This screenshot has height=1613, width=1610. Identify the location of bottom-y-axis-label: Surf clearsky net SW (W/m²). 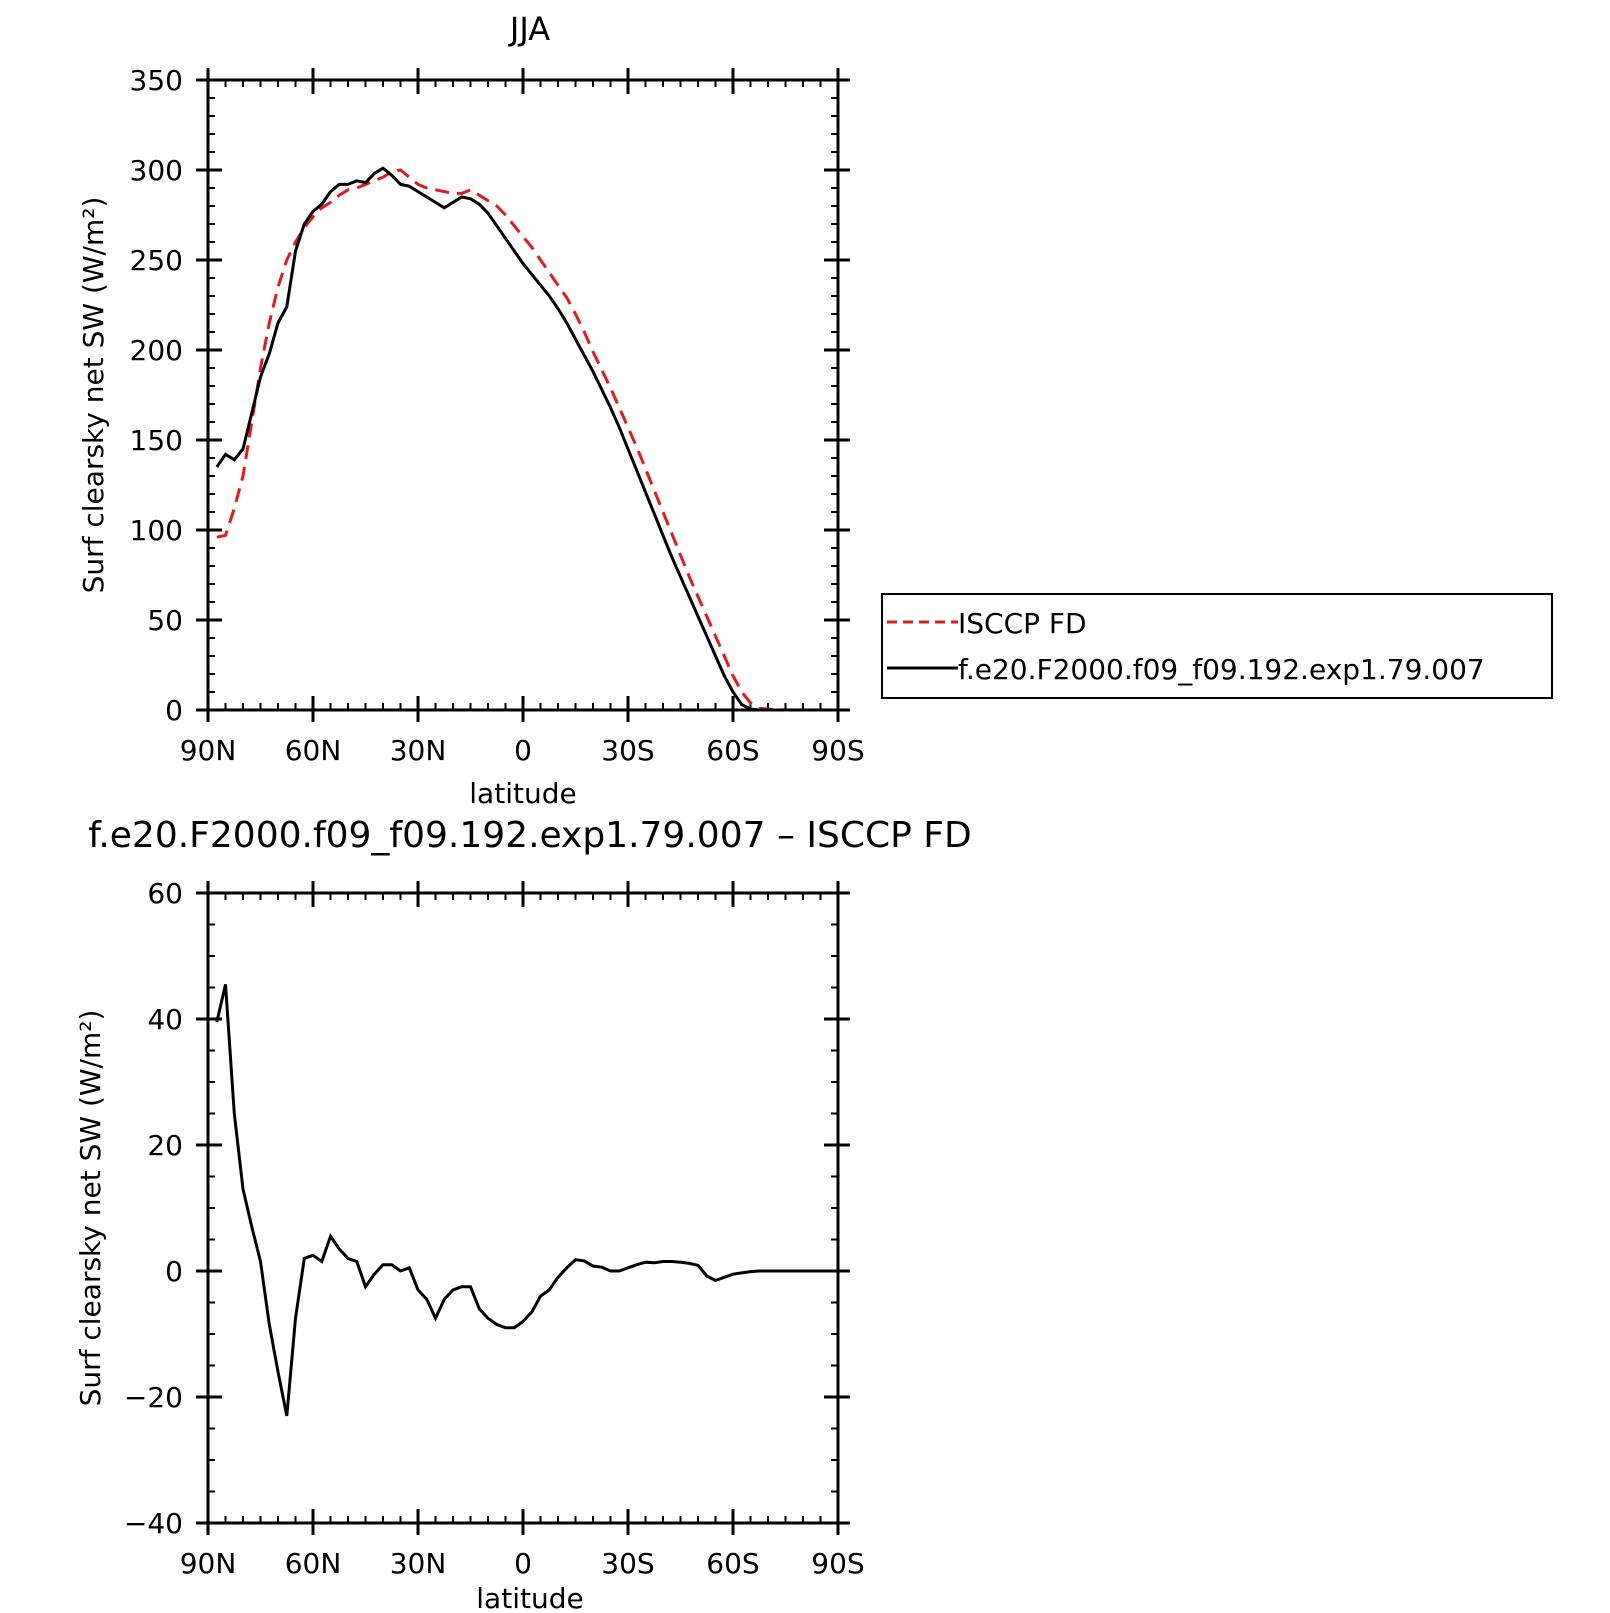
(90, 1208).